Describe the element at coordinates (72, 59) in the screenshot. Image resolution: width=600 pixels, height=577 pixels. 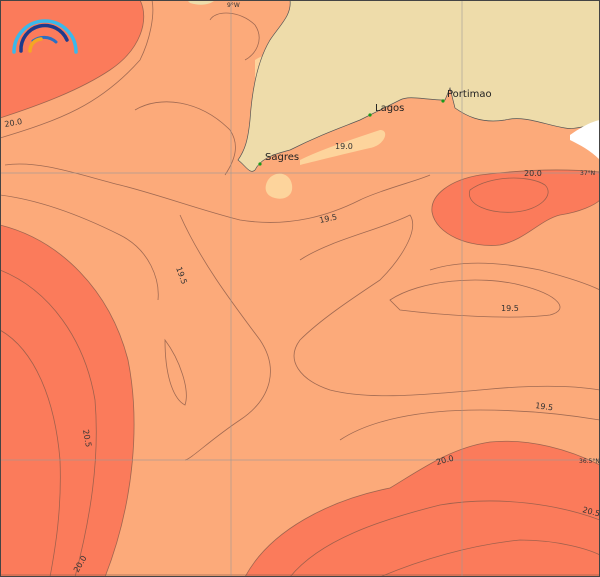
I see `warm-region-nw` at that location.